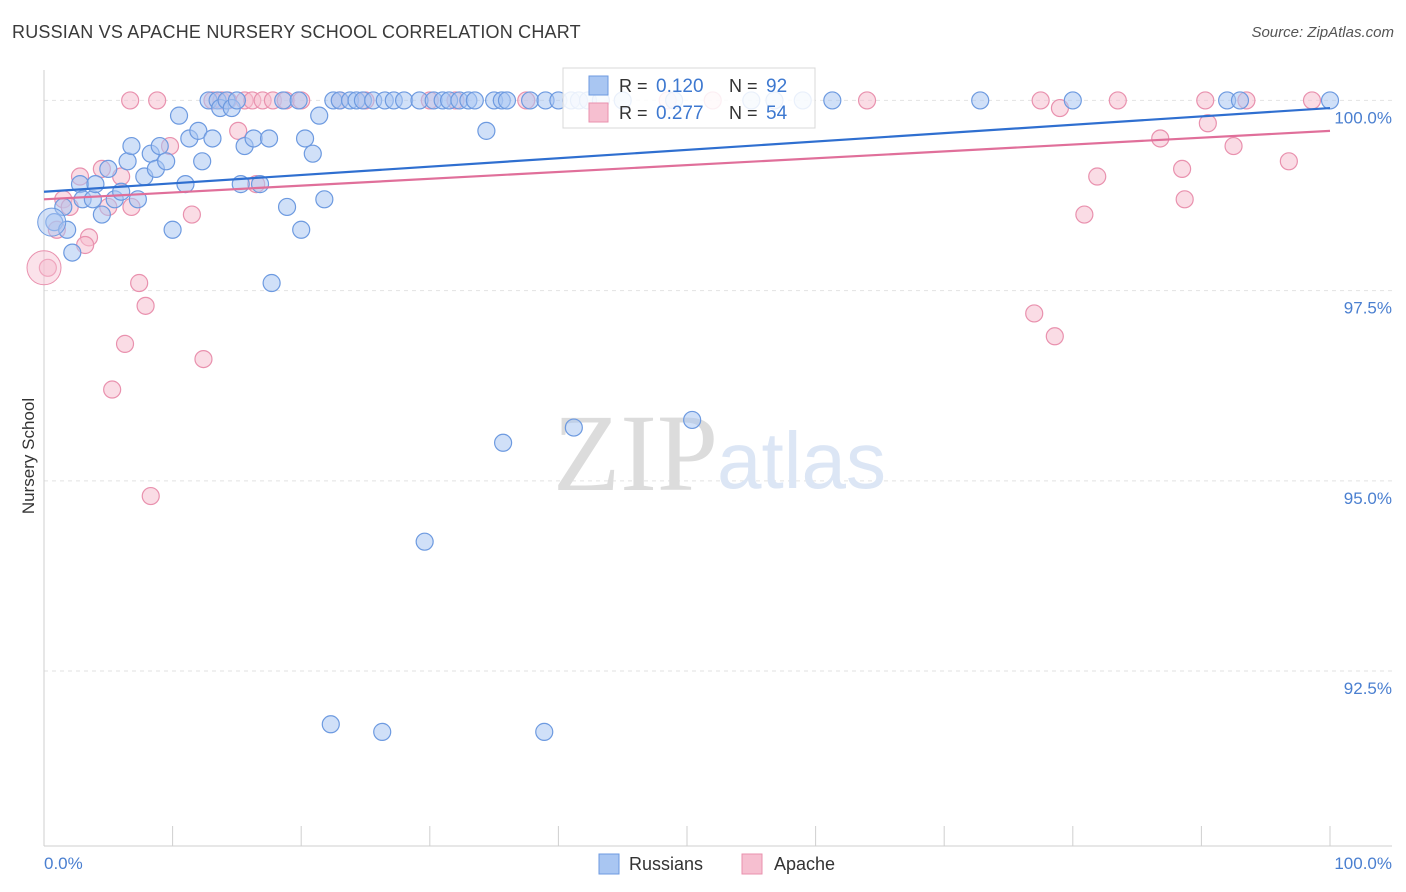  Describe the element at coordinates (752, 864) in the screenshot. I see `legend-apache-swatch` at that location.